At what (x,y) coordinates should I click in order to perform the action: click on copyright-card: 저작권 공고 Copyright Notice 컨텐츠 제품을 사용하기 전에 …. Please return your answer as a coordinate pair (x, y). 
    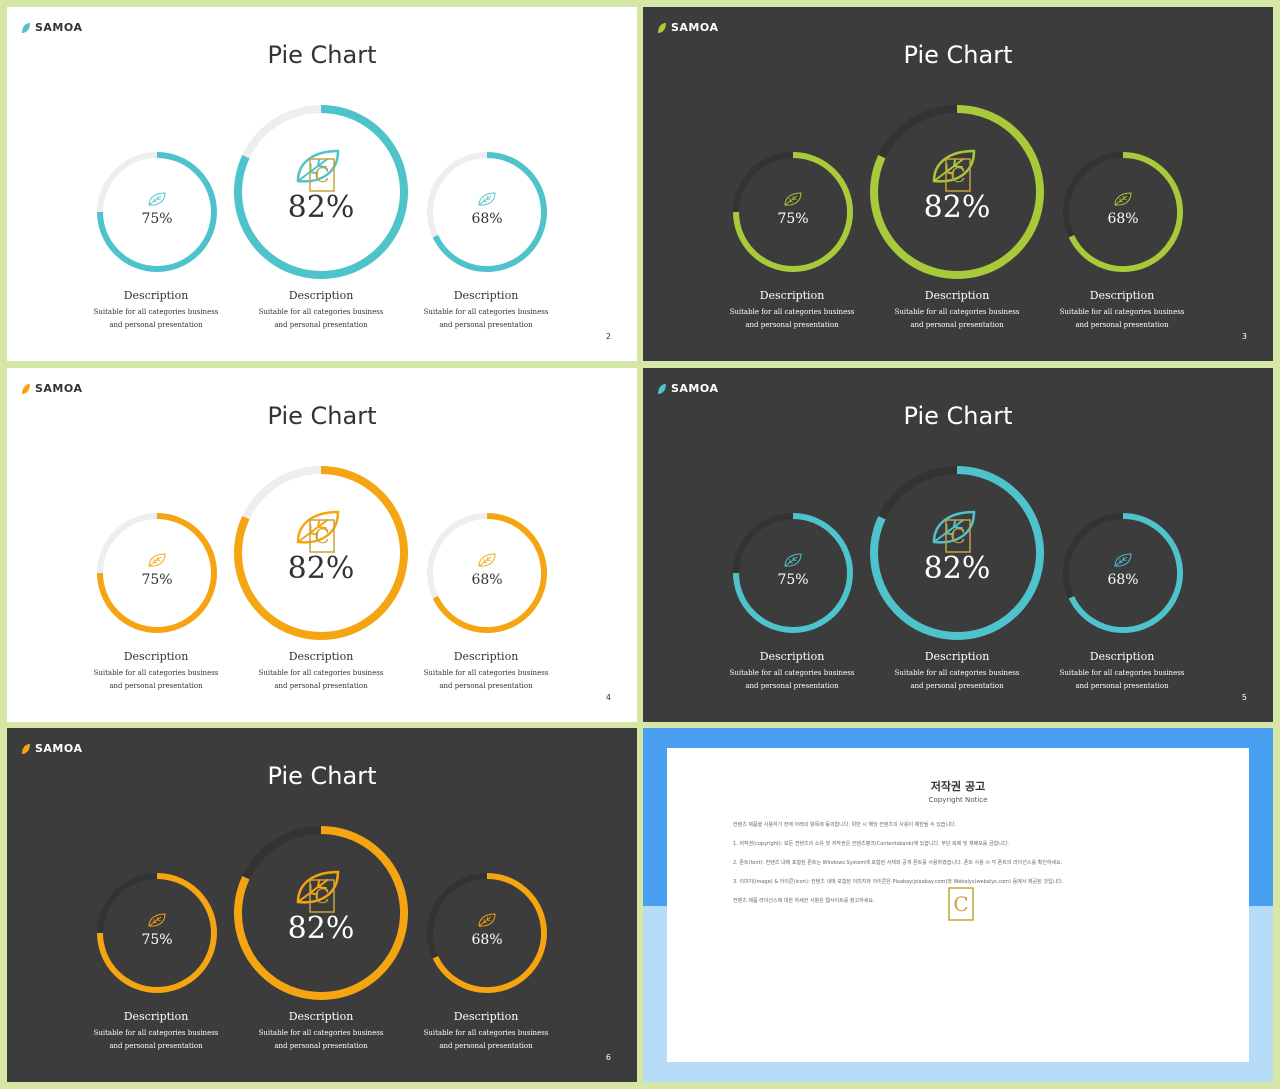
    Looking at the image, I should click on (958, 905).